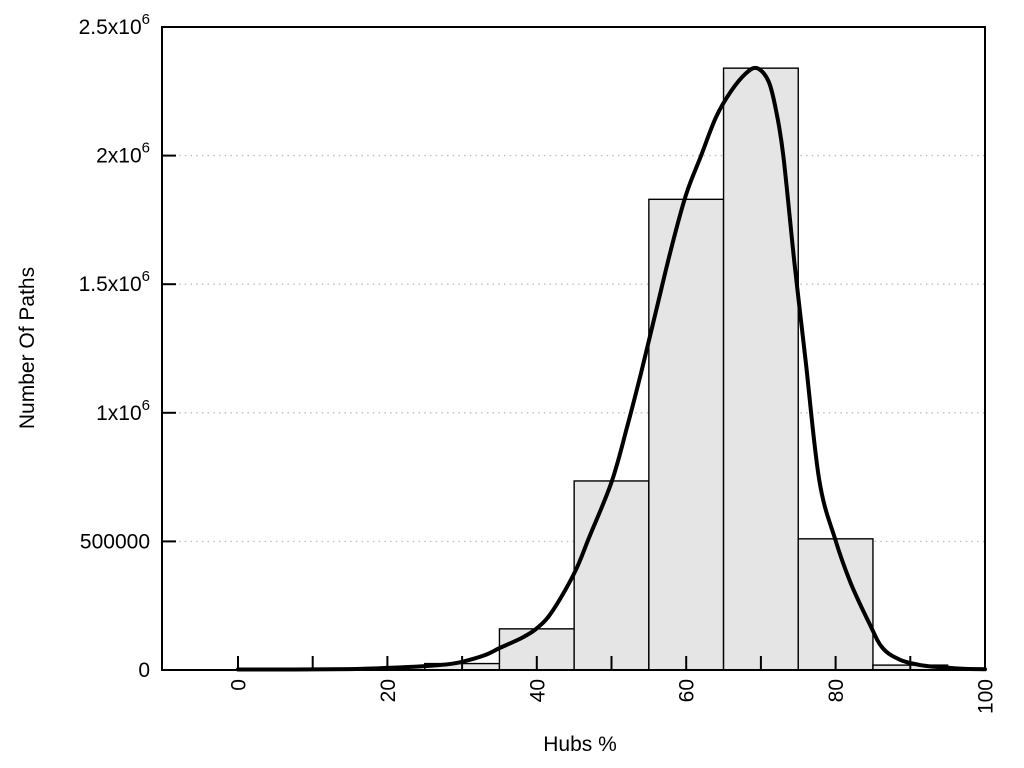 This screenshot has width=1024, height=768. I want to click on y-tick-label: 0, so click(144, 670).